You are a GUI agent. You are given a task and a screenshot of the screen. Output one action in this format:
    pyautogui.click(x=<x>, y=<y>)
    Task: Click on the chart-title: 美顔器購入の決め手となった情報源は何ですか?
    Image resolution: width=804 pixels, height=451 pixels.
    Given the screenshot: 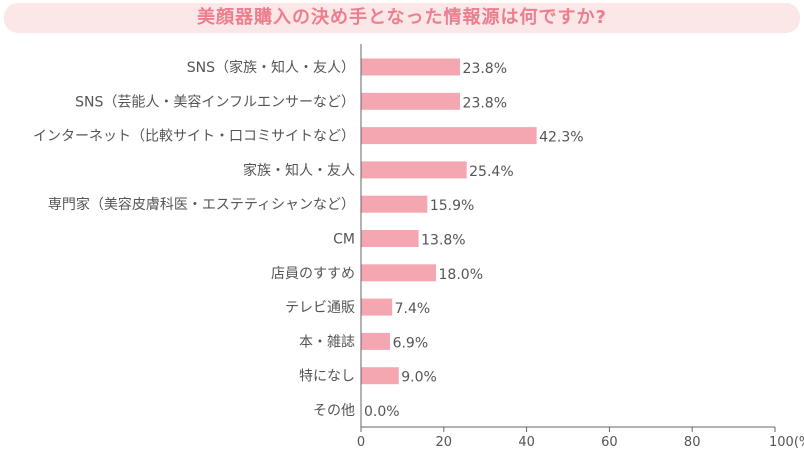 What is the action you would take?
    pyautogui.click(x=402, y=17)
    